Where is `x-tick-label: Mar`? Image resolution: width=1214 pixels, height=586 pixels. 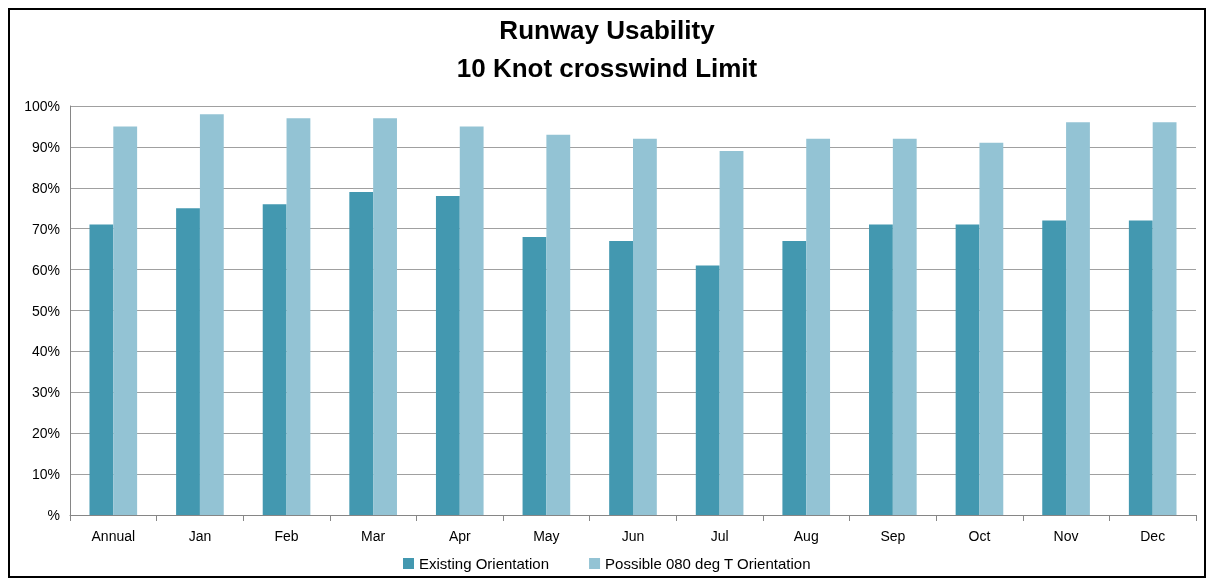 x-tick-label: Mar is located at coordinates (373, 536).